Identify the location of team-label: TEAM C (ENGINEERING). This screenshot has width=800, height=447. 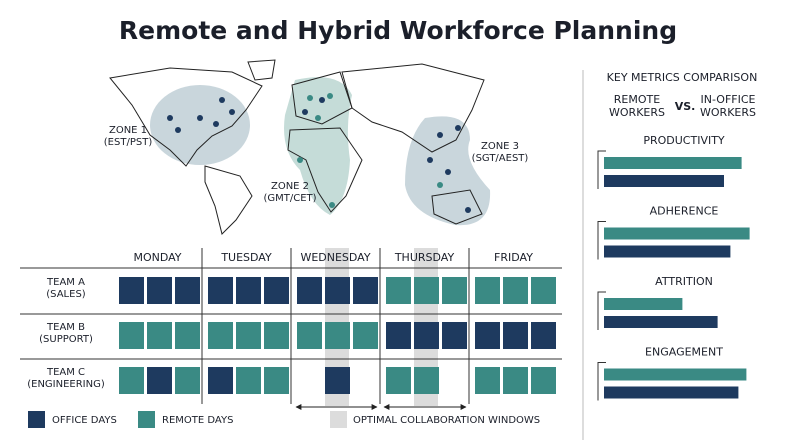
(66, 378).